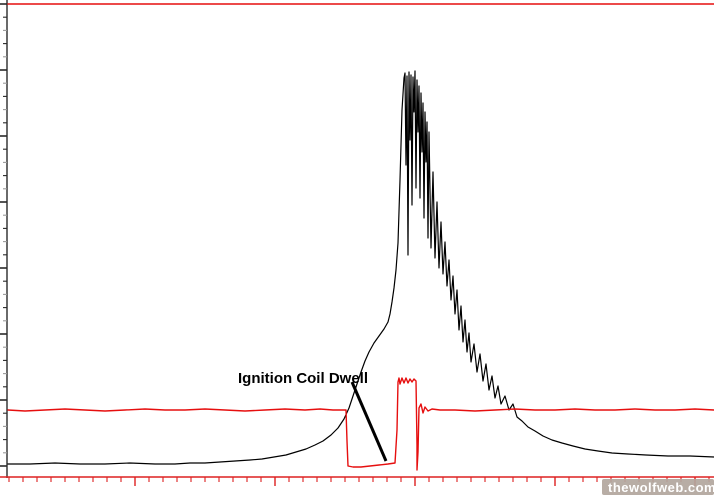 The height and width of the screenshot is (495, 714). Describe the element at coordinates (303, 378) in the screenshot. I see `annotation-label: Ignition Coil Dwell` at that location.